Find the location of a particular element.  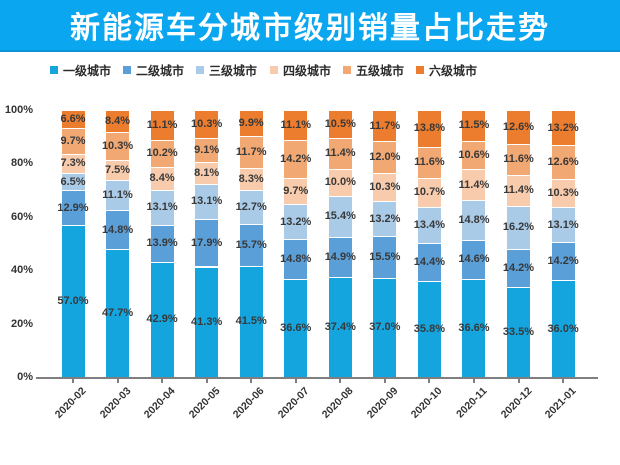

data-label: 15.4% is located at coordinates (340, 216).